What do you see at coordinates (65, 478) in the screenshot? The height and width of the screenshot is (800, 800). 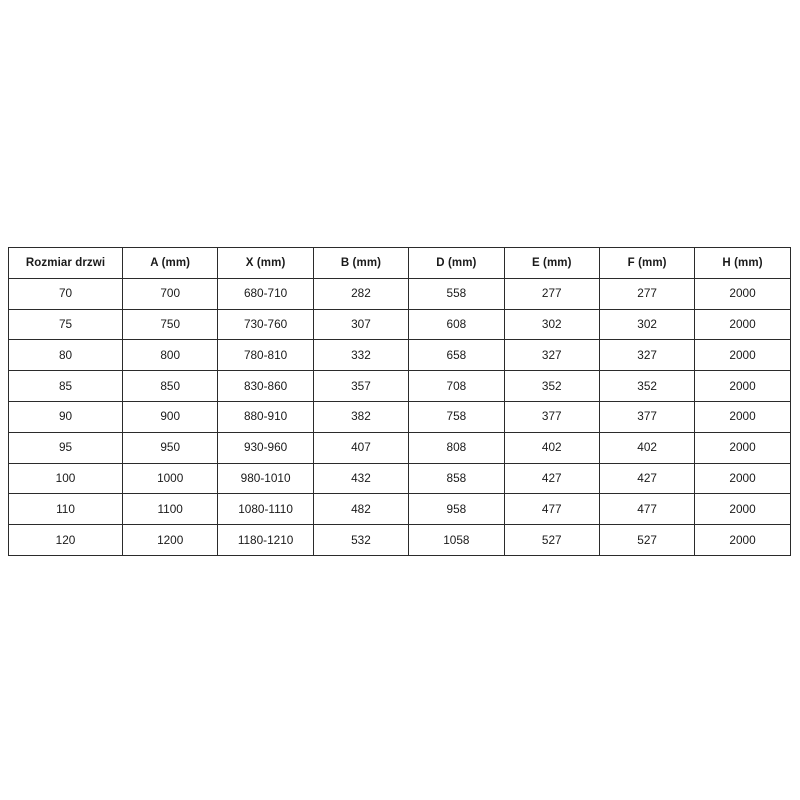 I see `door-size-cell: 100` at bounding box center [65, 478].